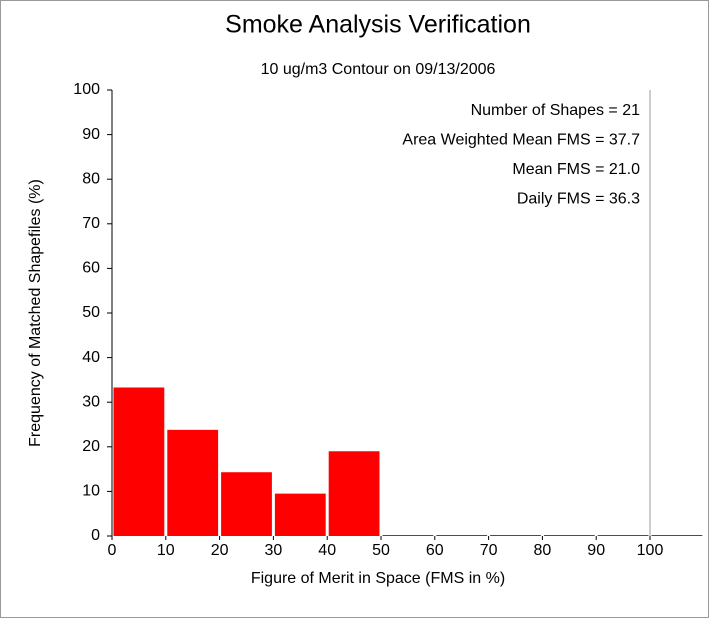  What do you see at coordinates (378, 578) in the screenshot?
I see `x-axis-label: Figure of Merit in Space (FMS in %)` at bounding box center [378, 578].